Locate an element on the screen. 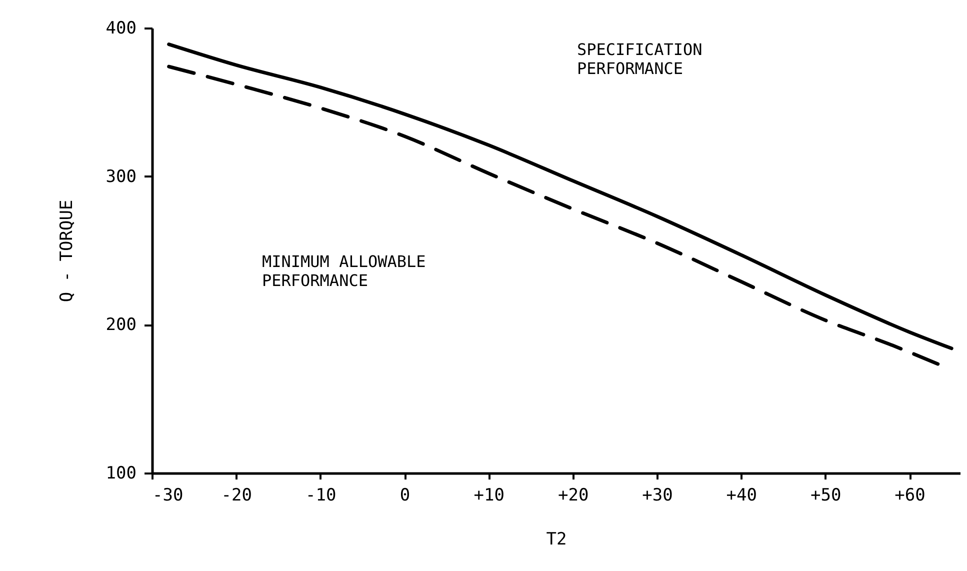 This screenshot has height=571, width=967. x-tick-label: -20 is located at coordinates (236, 496).